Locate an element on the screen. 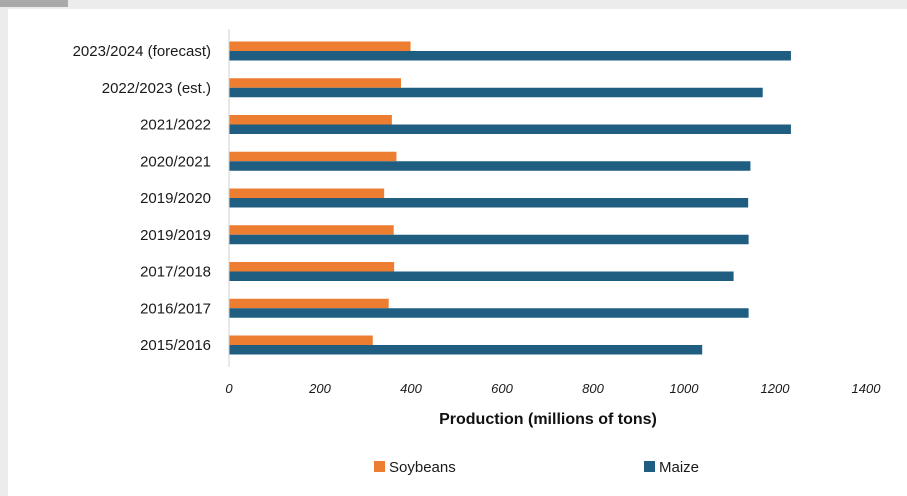  top-left-tab-strip is located at coordinates (34, 3).